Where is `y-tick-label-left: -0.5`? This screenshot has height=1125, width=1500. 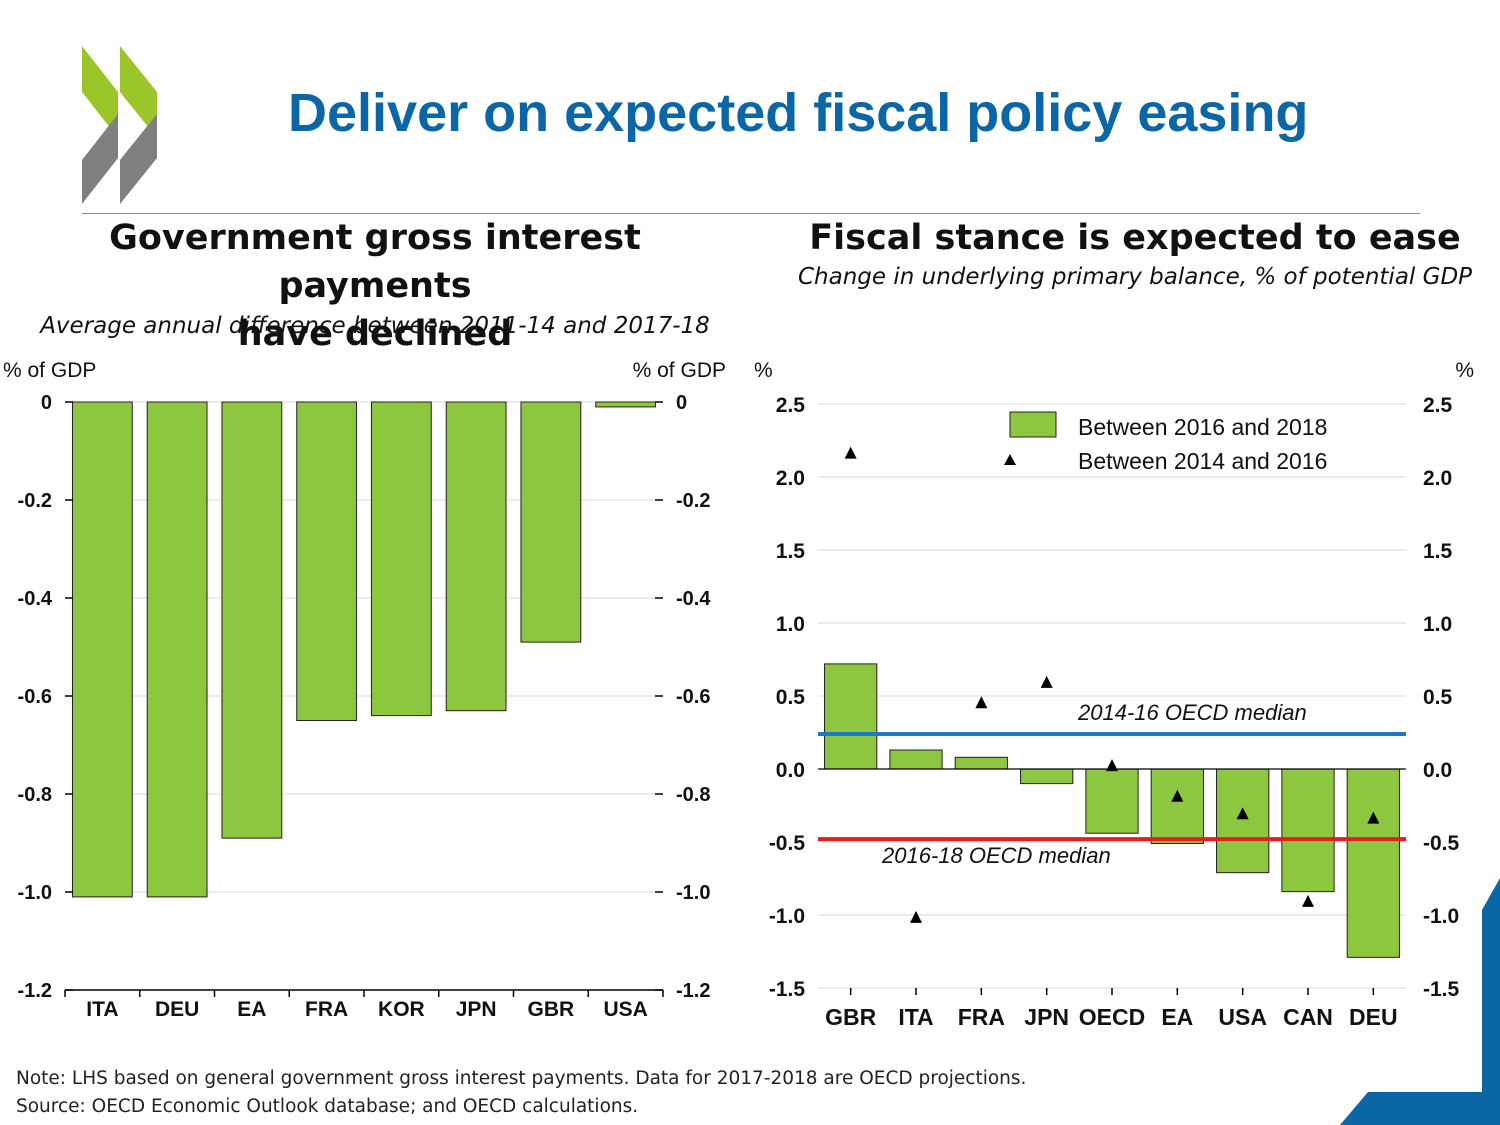 y-tick-label-left: -0.5 is located at coordinates (787, 843).